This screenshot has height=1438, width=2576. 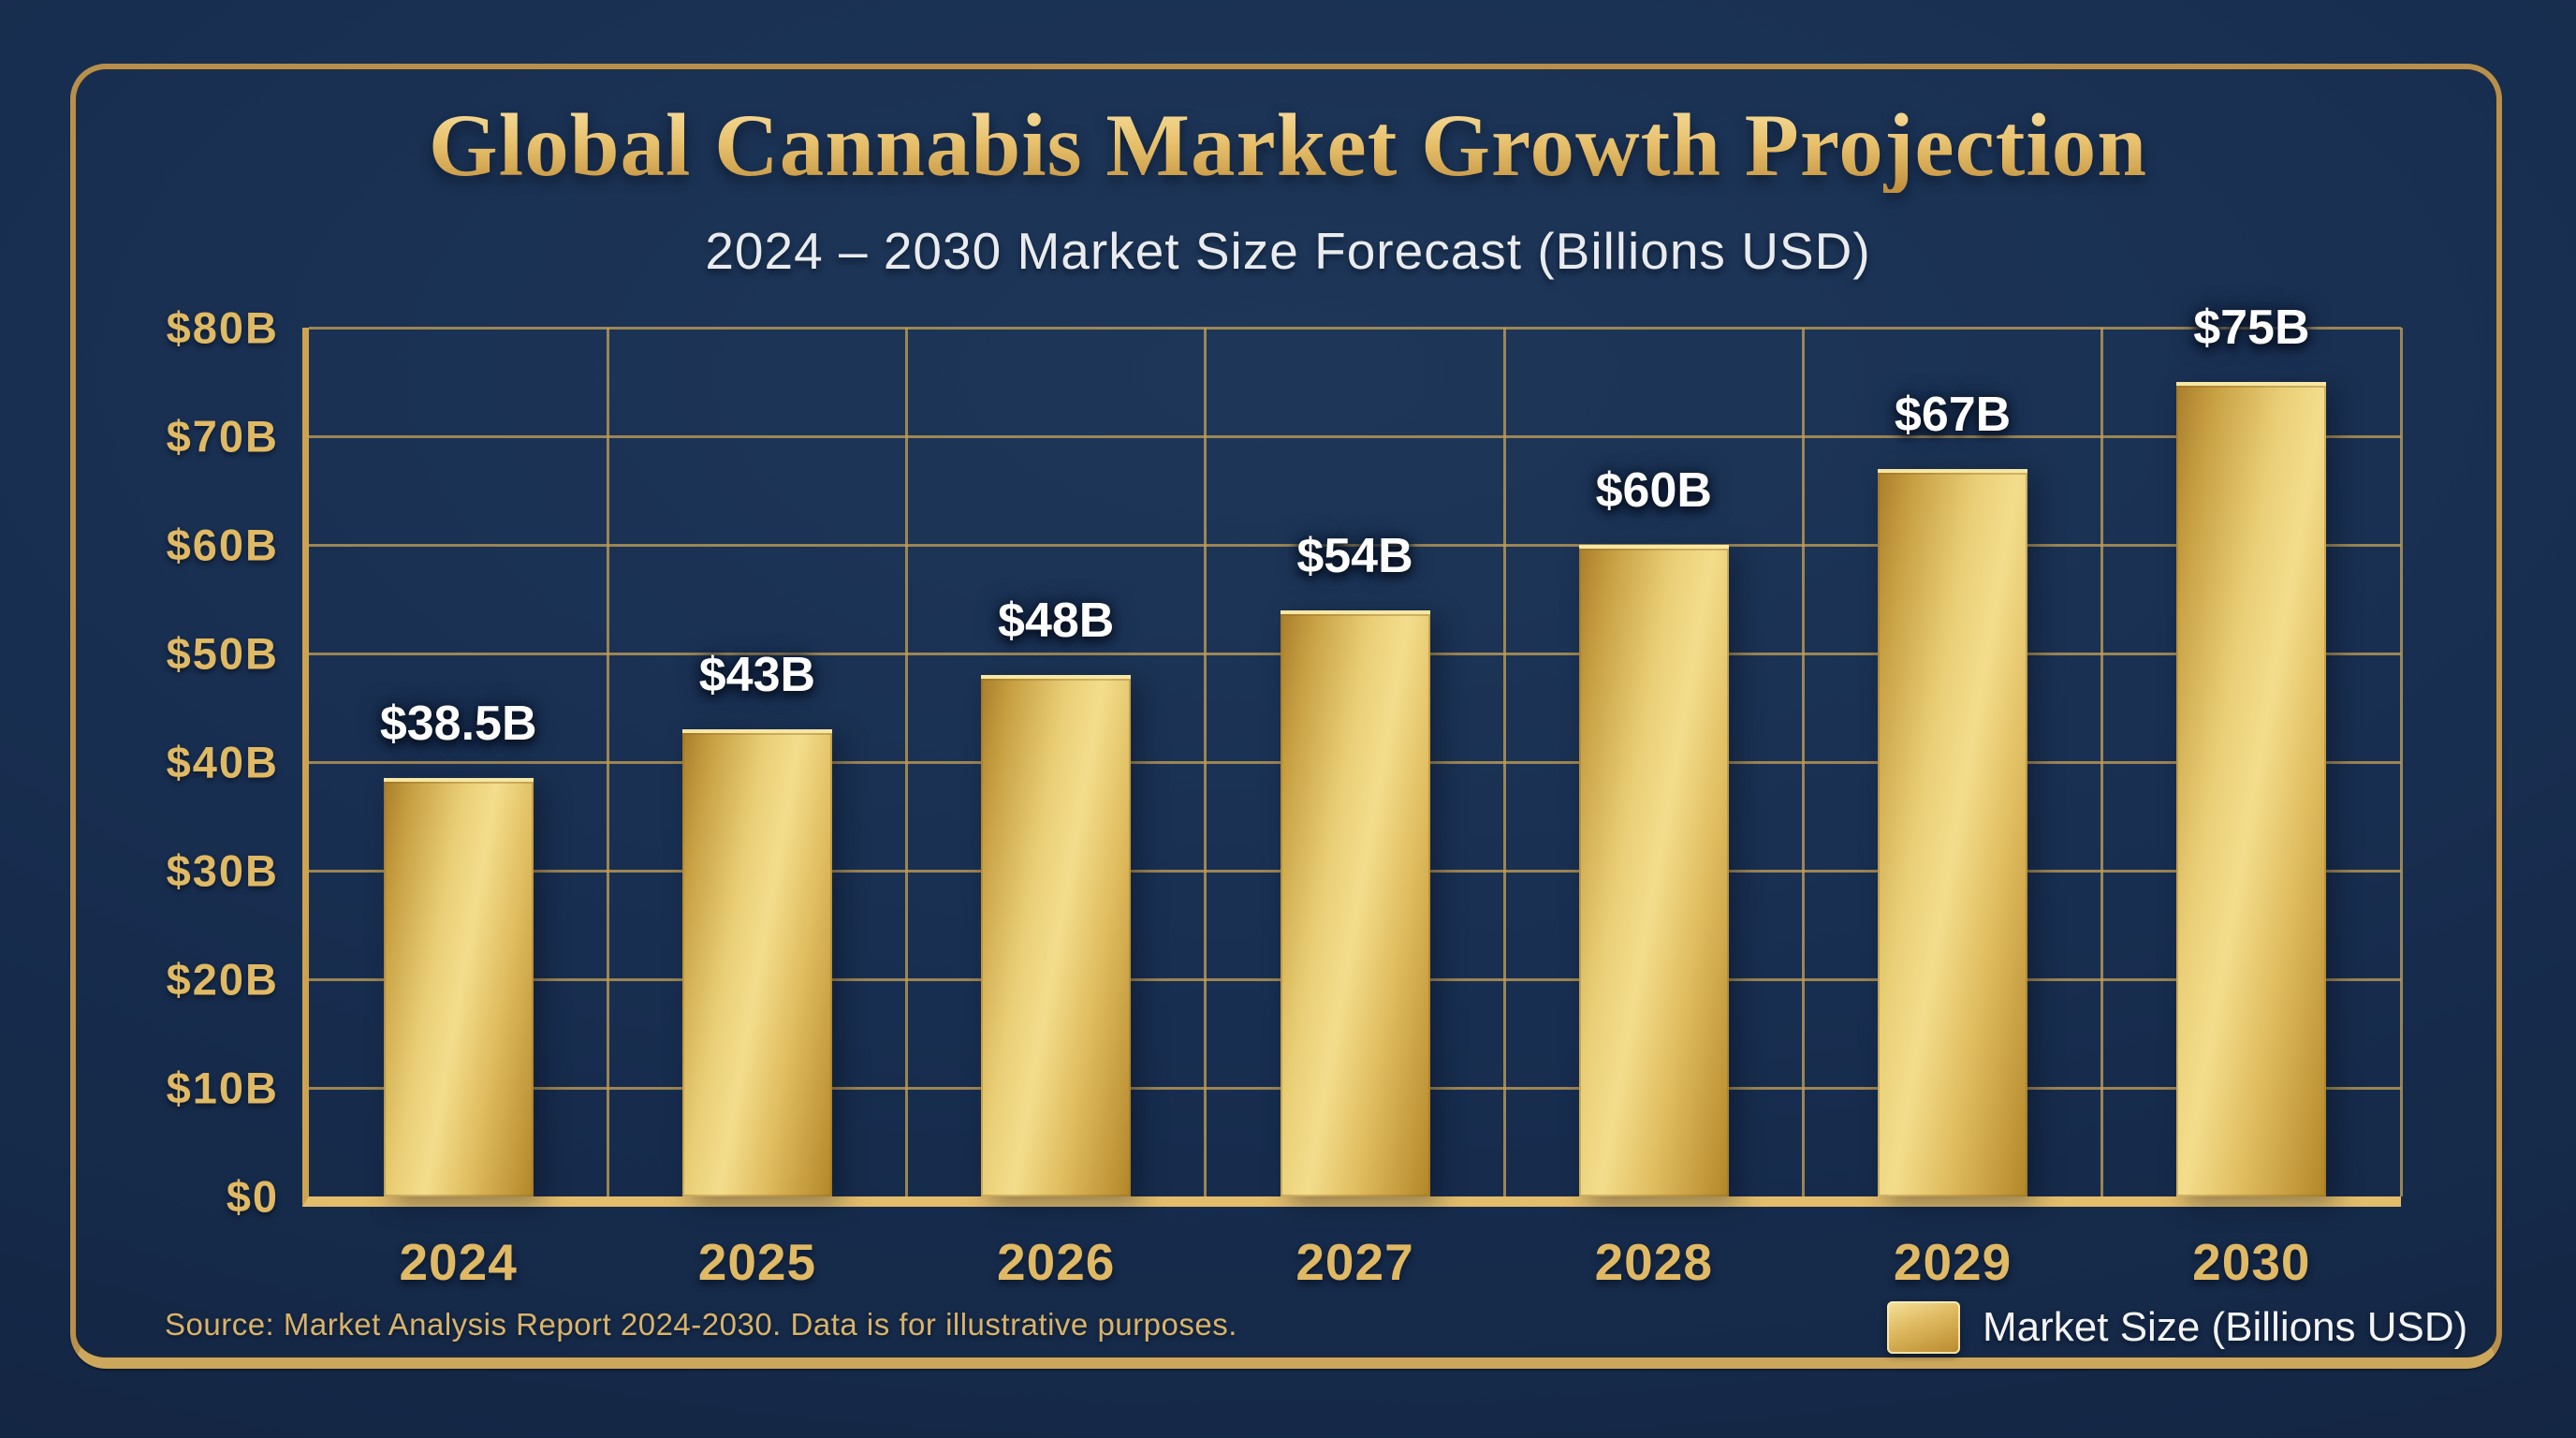 I want to click on y-axis-label-80b: $80B, so click(x=222, y=327).